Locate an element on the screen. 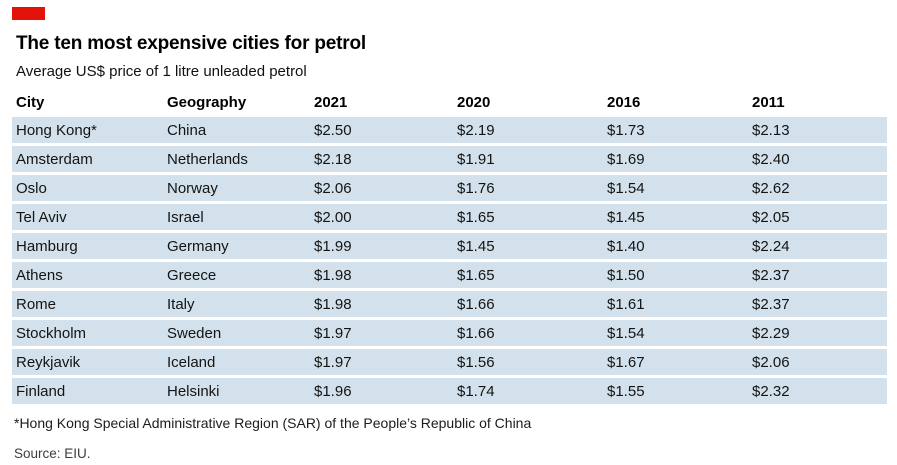 The height and width of the screenshot is (465, 897). cell-price-2011: $2.40 is located at coordinates (817, 159).